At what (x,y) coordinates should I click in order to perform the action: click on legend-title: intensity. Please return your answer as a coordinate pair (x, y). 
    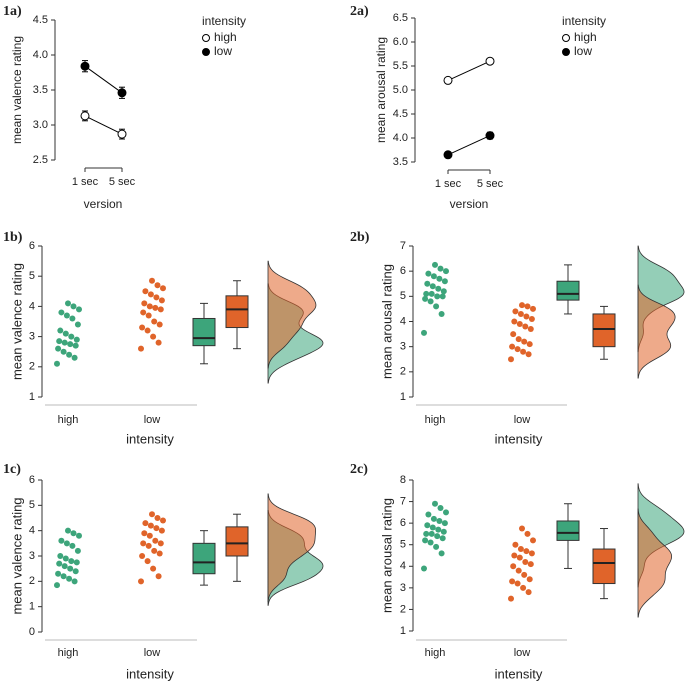
    Looking at the image, I should click on (584, 21).